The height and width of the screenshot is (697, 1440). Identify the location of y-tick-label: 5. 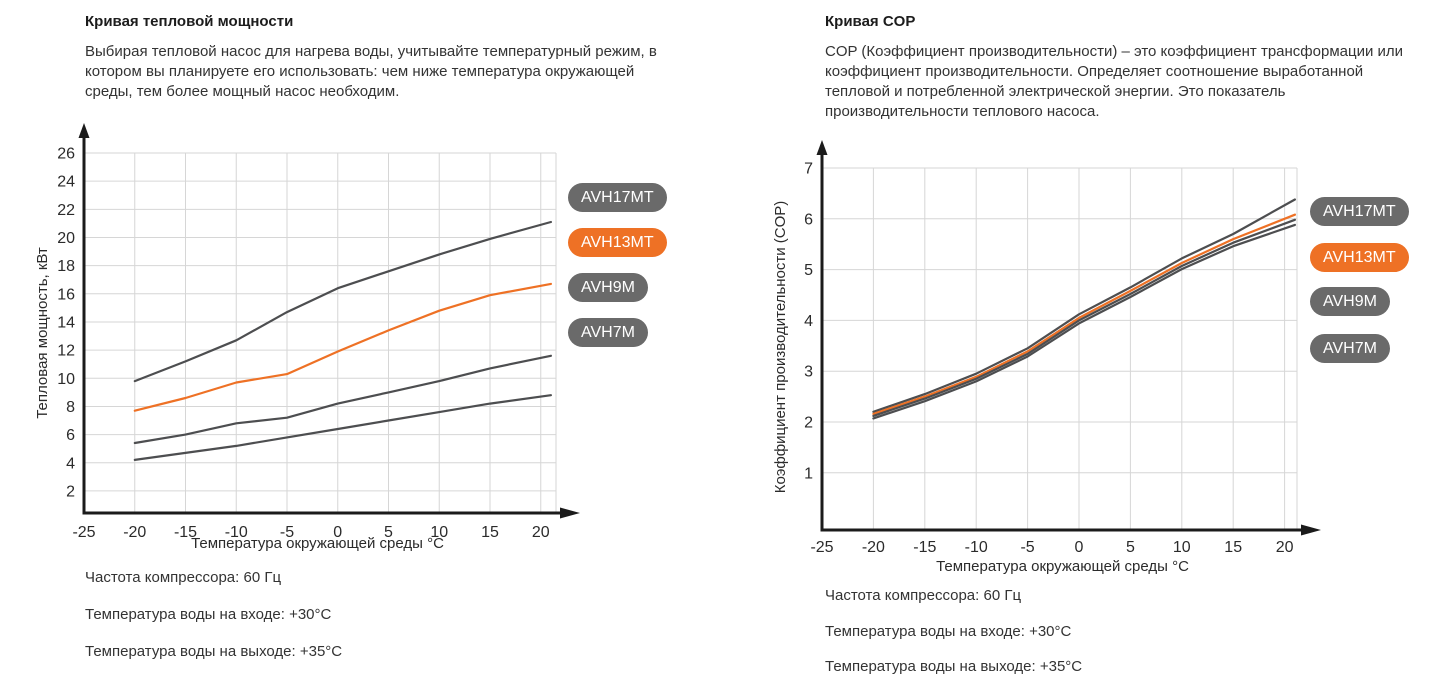
(808, 270).